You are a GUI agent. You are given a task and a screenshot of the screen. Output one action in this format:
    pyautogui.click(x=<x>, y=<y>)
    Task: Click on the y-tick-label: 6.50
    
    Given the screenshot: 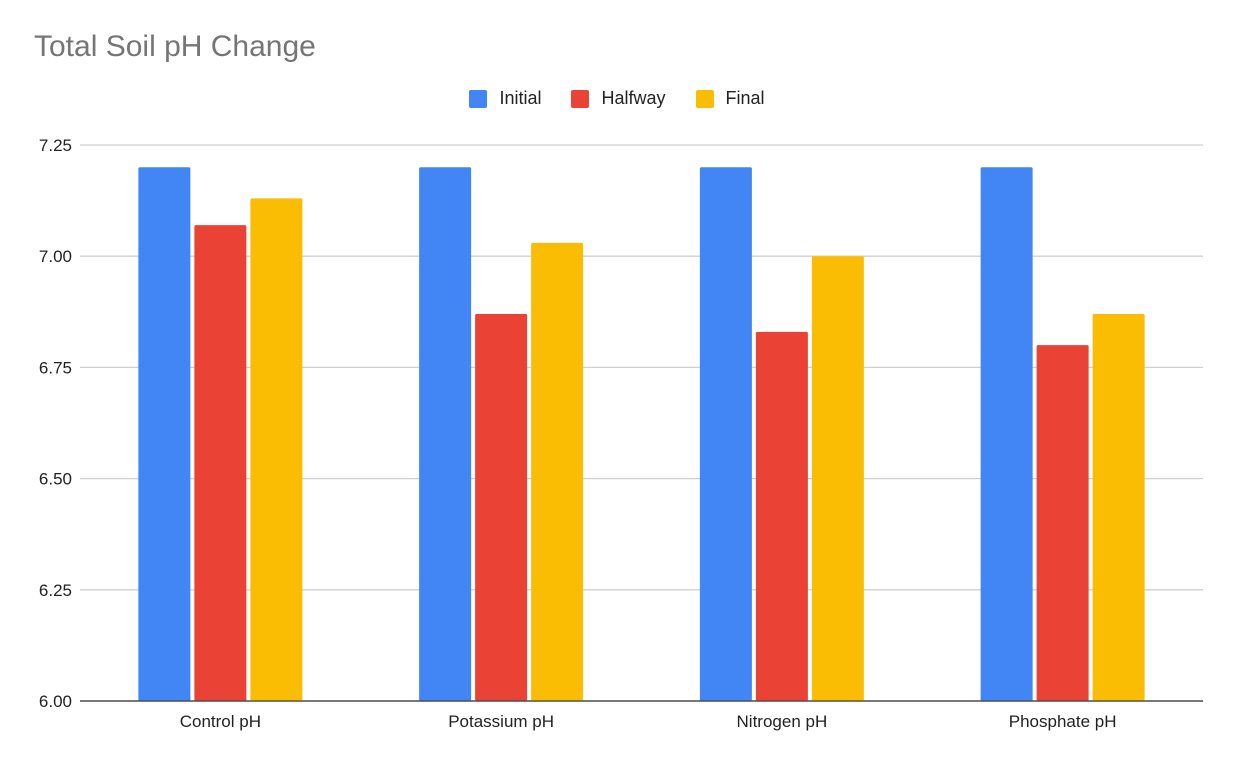 What is the action you would take?
    pyautogui.click(x=55, y=479)
    